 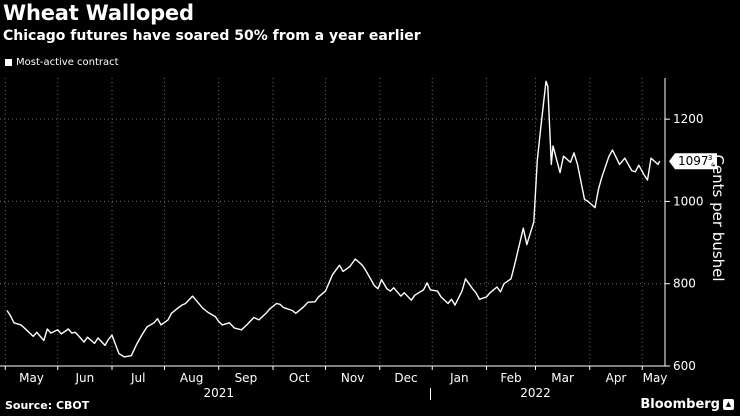 I want to click on y-tick-label: 1200, so click(x=688, y=119).